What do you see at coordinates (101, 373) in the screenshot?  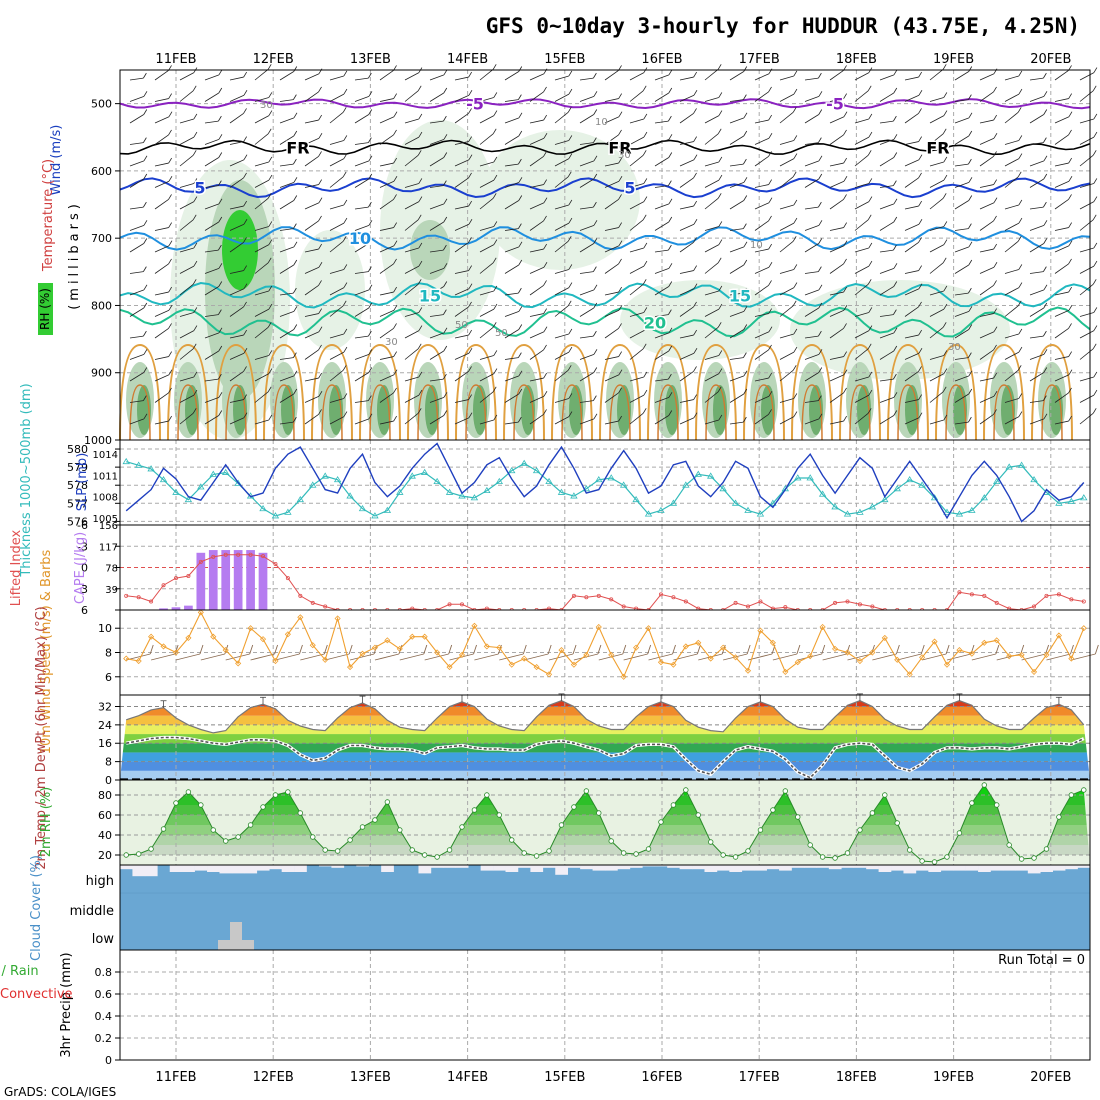 I see `tick-label: 900` at bounding box center [101, 373].